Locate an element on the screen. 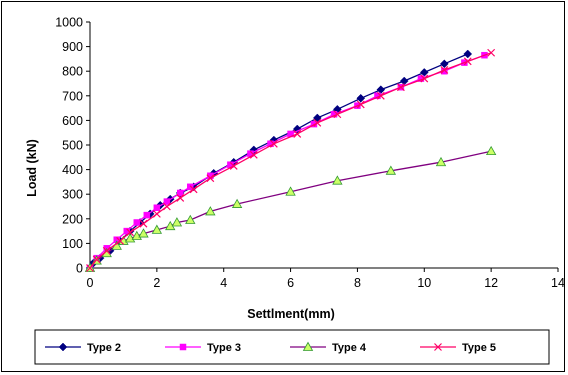  y-axis-title: Load (kN) is located at coordinates (32, 168).